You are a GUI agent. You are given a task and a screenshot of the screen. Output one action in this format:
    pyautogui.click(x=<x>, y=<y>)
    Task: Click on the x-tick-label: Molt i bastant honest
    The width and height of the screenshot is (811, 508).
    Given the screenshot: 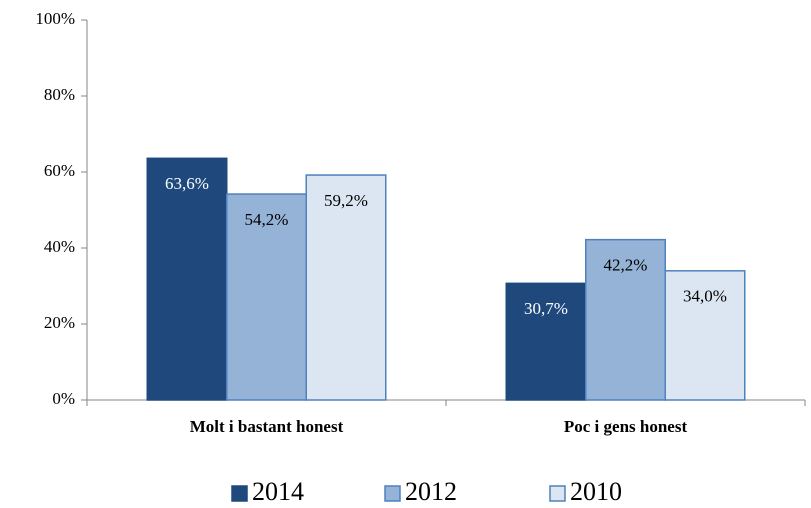 What is the action you would take?
    pyautogui.click(x=267, y=426)
    